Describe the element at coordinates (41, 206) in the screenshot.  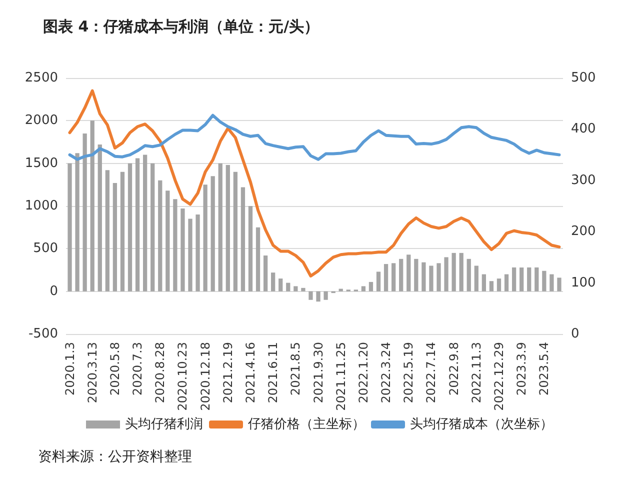
I see `y-tick-label: 1000` at that location.